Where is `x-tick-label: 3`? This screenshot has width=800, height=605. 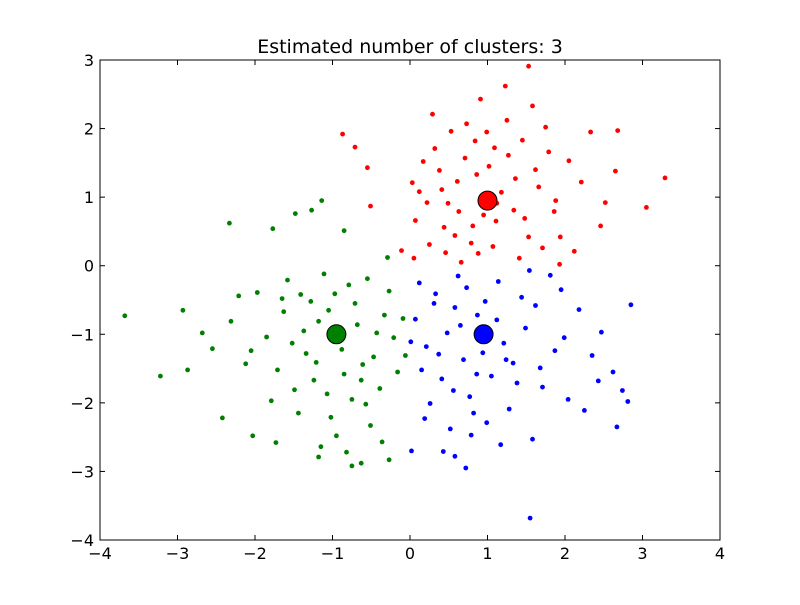 x-tick-label: 3 is located at coordinates (642, 553).